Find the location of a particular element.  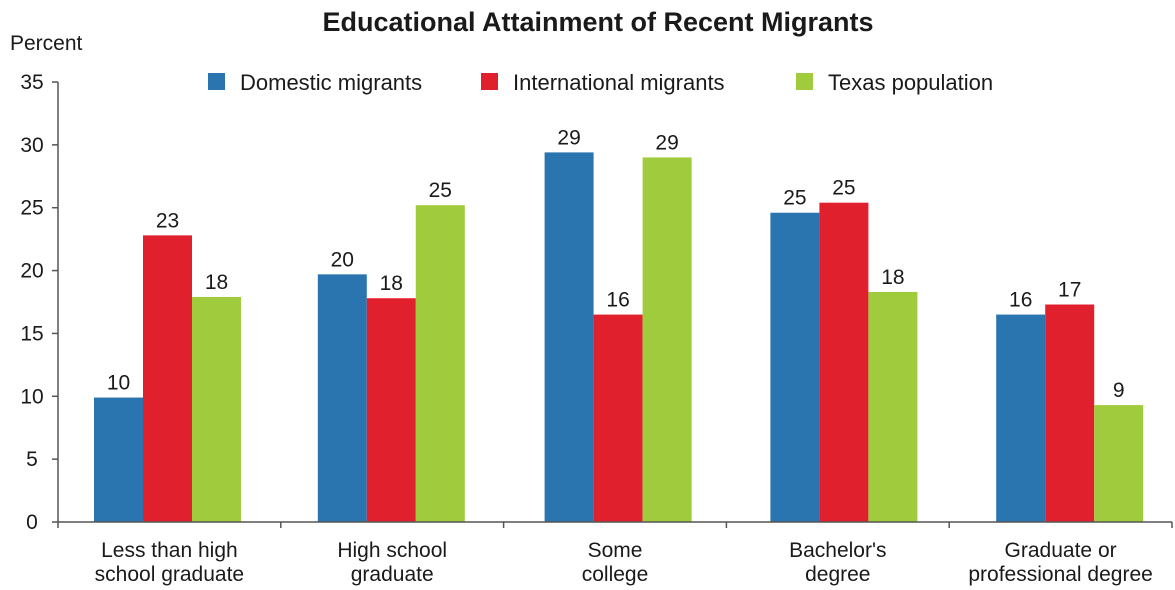

y-tick-label: 10 is located at coordinates (31, 396).